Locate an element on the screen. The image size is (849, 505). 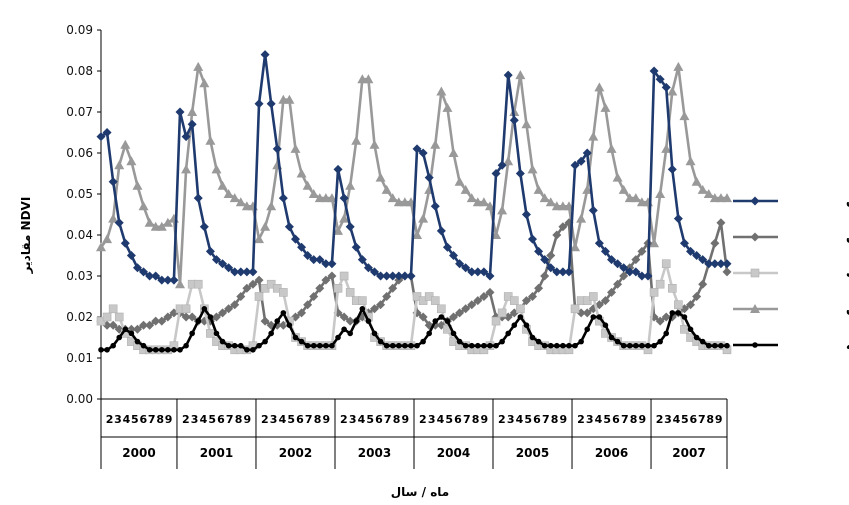
y-tick-label: 0.01 is located at coordinates (79, 358).